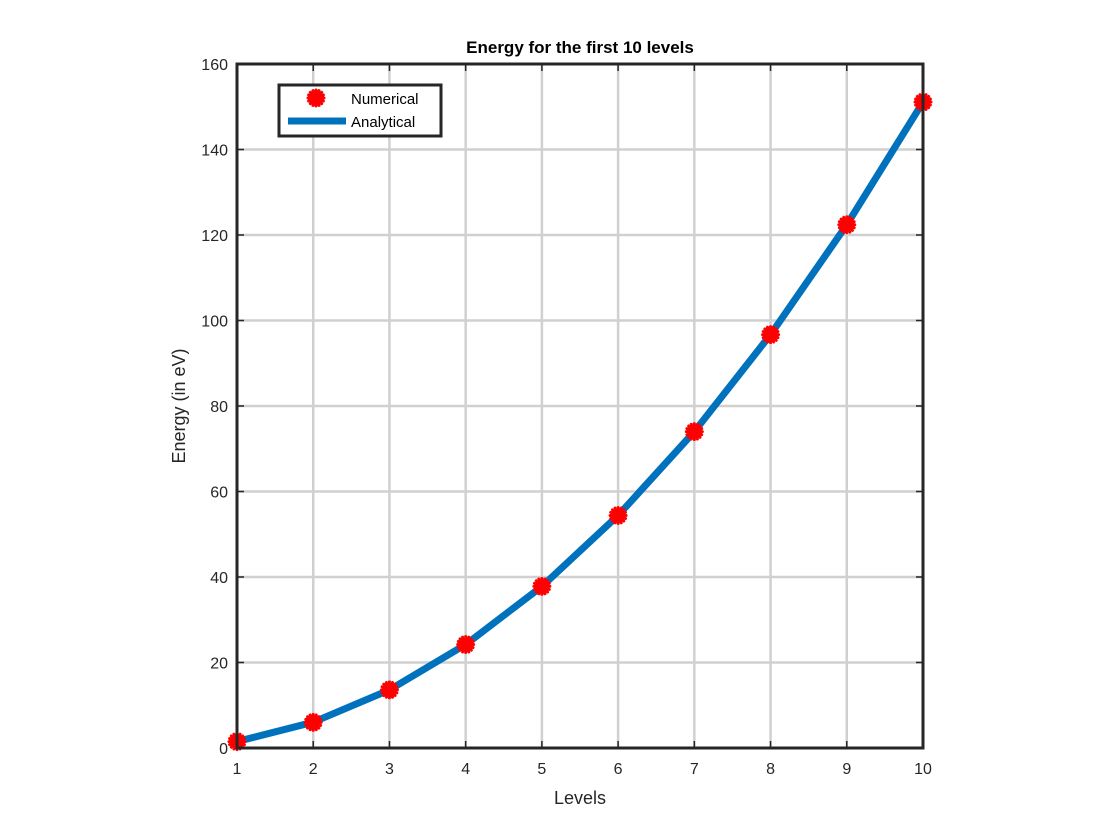 The width and height of the screenshot is (1120, 840). What do you see at coordinates (770, 769) in the screenshot?
I see `x-tick-label: 8` at bounding box center [770, 769].